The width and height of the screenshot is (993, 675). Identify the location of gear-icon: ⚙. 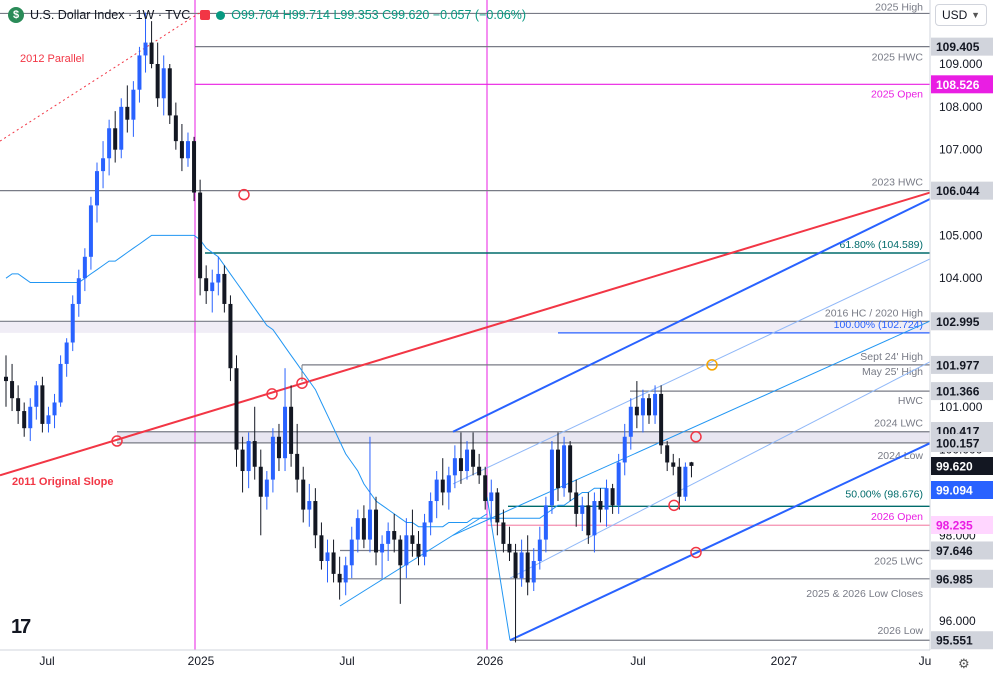
(964, 663).